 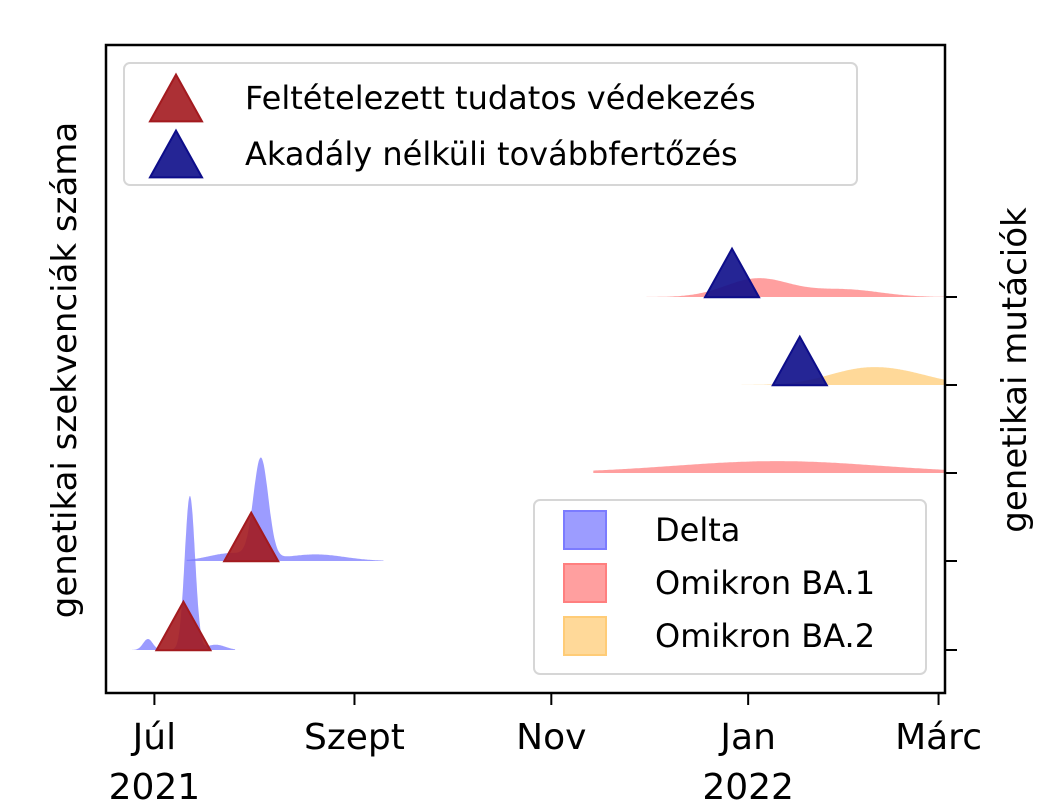 I want to click on variant-legend: Delta Omikron BA.1 Omikron BA.2, so click(x=730, y=587).